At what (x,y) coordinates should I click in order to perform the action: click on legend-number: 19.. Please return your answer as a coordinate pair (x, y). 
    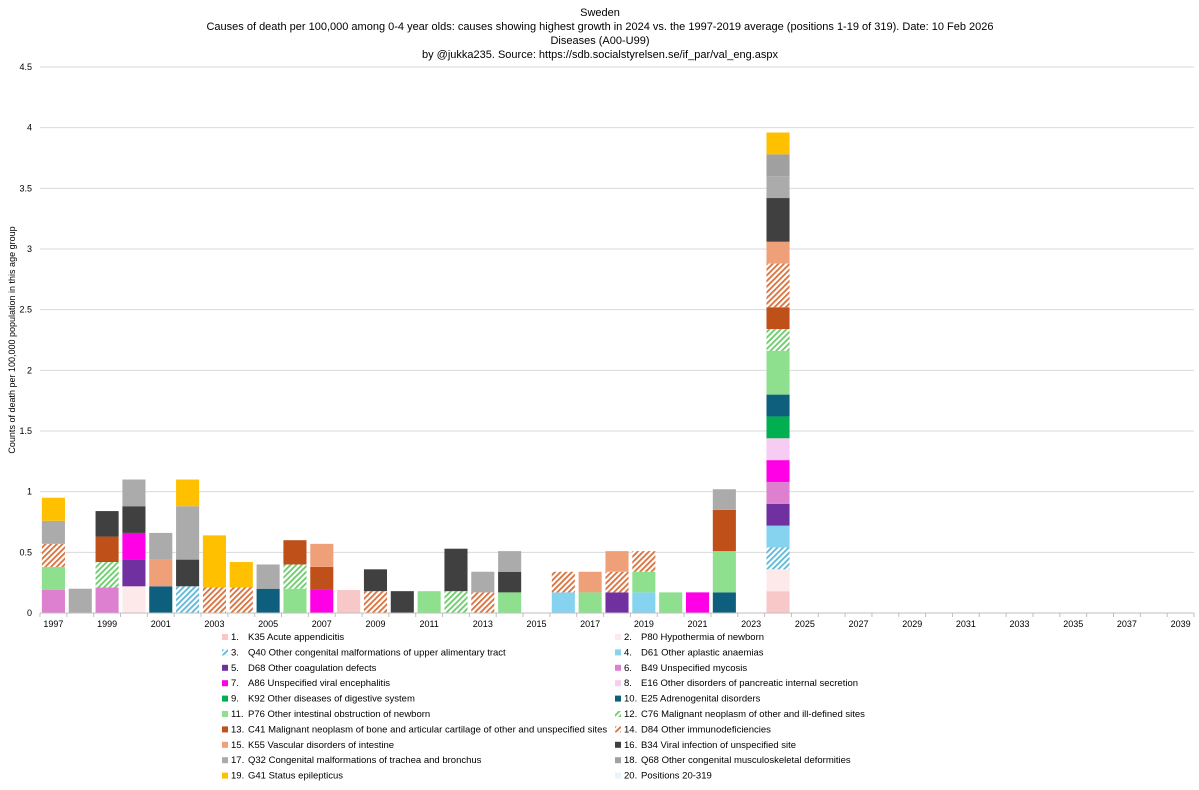
    Looking at the image, I should click on (237, 776).